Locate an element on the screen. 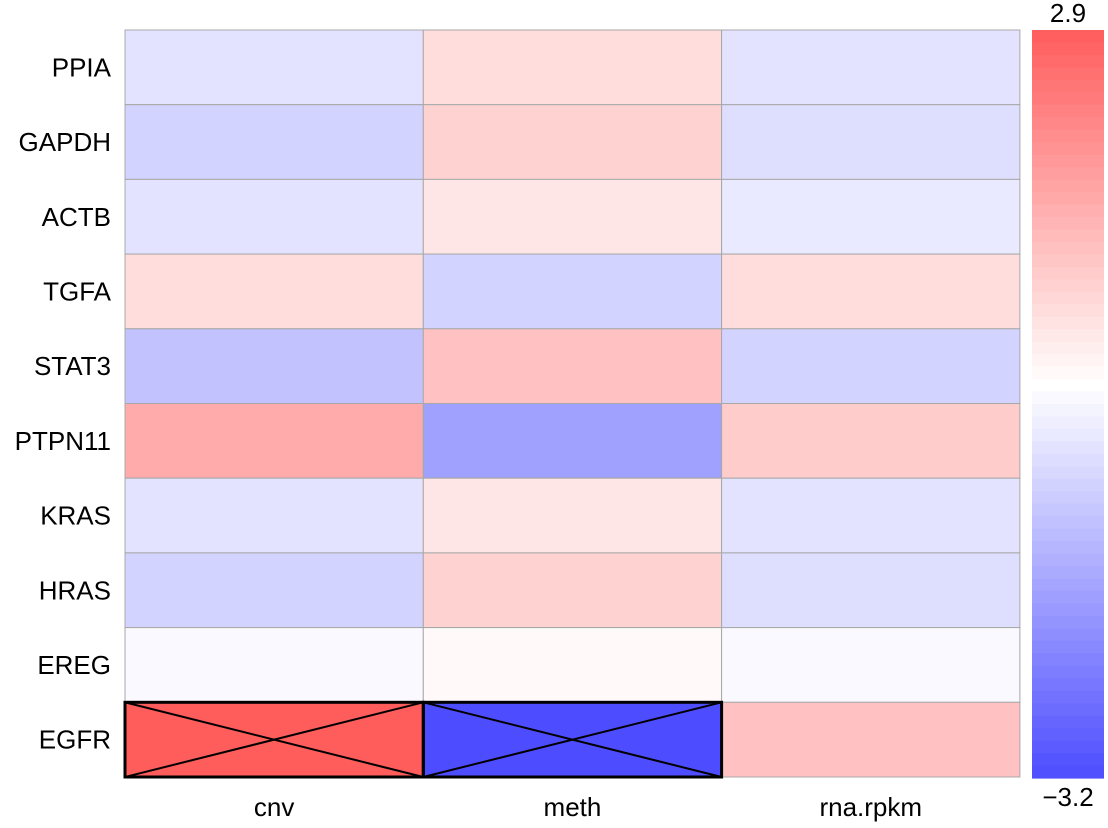 The height and width of the screenshot is (828, 1108). row-label: EREG is located at coordinates (74, 665).